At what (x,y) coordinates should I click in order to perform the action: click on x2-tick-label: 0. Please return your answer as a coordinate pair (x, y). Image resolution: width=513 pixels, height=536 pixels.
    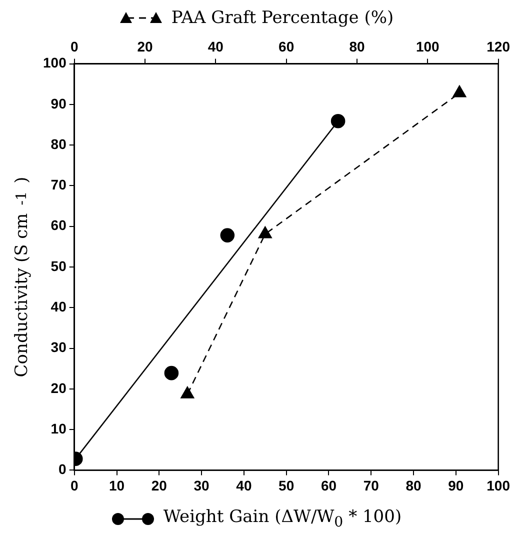
    Looking at the image, I should click on (74, 46).